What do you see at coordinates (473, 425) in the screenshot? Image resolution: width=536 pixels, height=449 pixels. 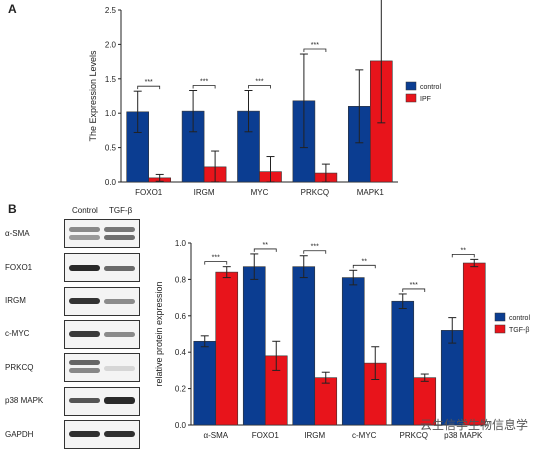 I see `watermark-text: 云生信学生物信息学` at bounding box center [473, 425].